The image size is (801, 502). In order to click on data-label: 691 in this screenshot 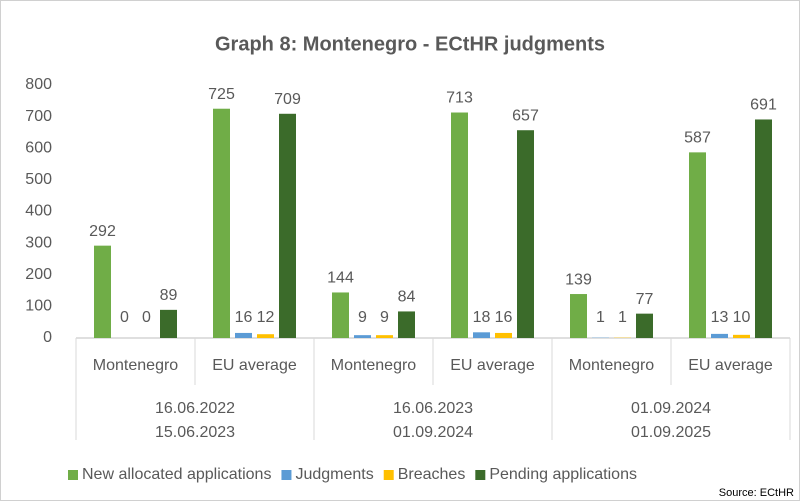, I will do `click(763, 105)`.